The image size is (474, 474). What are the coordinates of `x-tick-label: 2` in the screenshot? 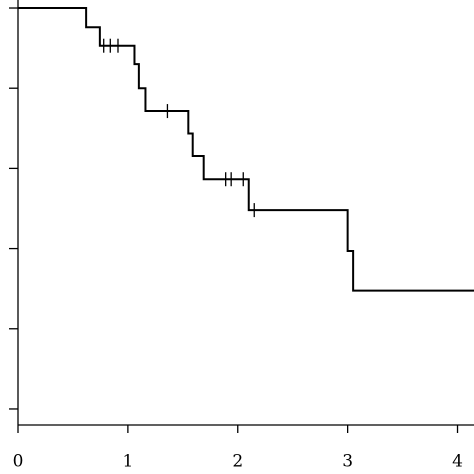 It's located at (237, 462).